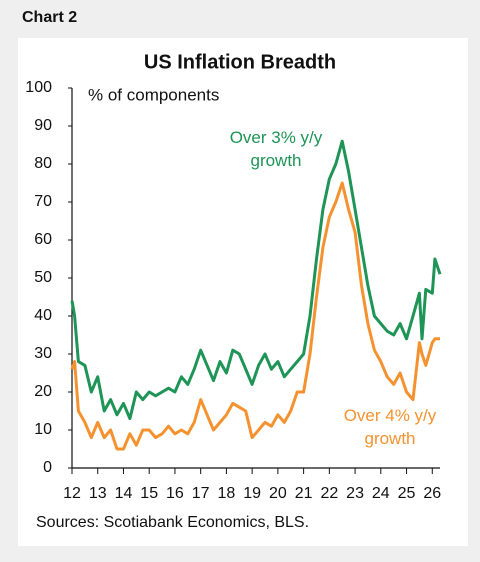 Image resolution: width=480 pixels, height=562 pixels. Describe the element at coordinates (381, 493) in the screenshot. I see `x-tick-label: 24` at that location.